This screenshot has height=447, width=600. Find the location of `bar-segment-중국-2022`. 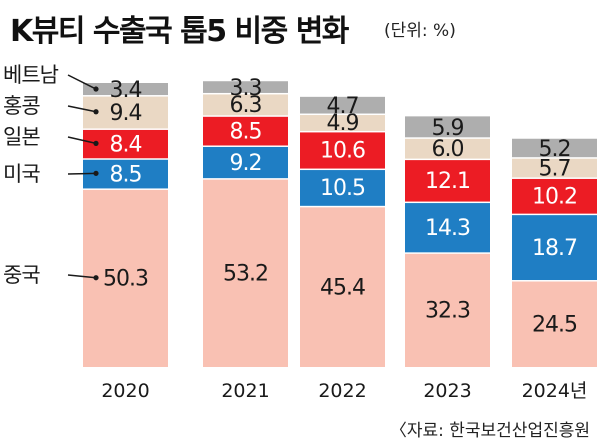

bar-segment-중국-2022 is located at coordinates (342, 287).